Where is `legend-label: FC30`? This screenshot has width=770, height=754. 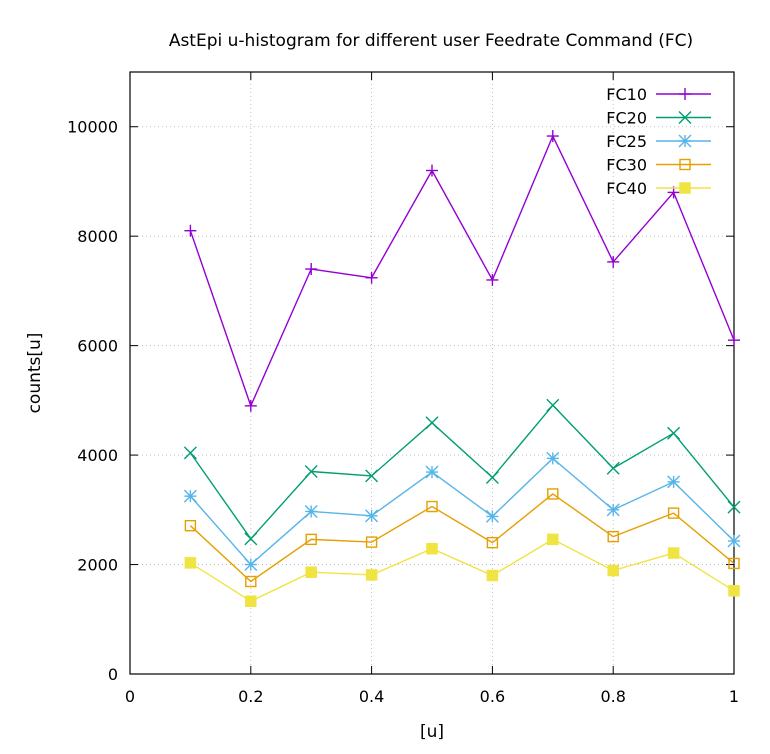
legend-label: FC30 is located at coordinates (626, 165).